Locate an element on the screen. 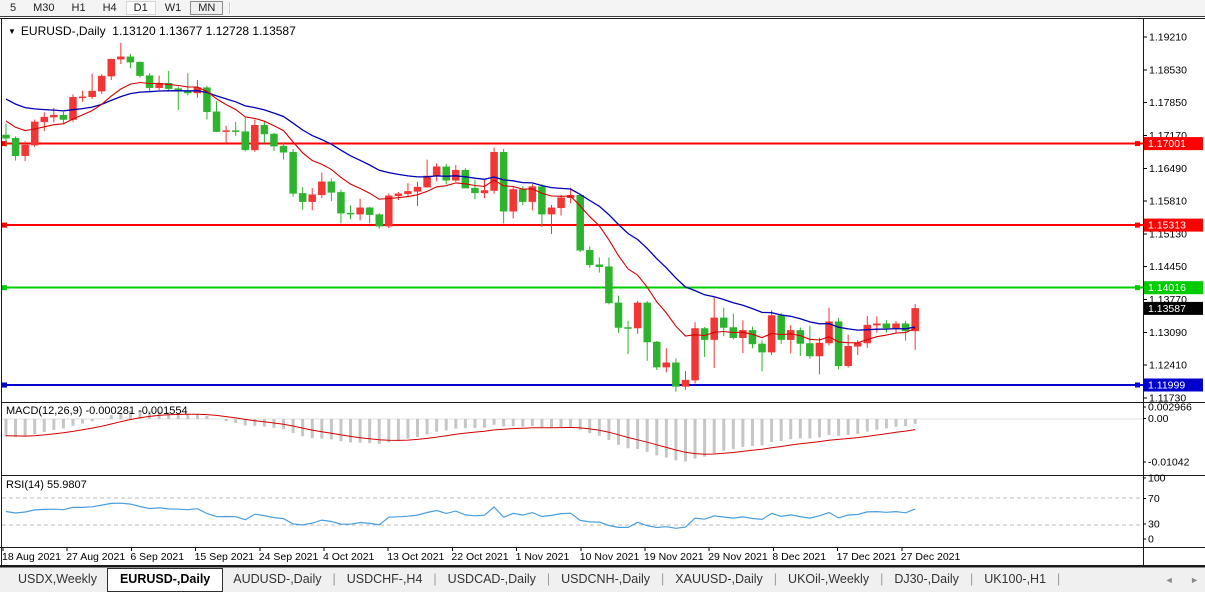 This screenshot has width=1205, height=592. chart-tab-usdcad-daily: USDCAD-,Daily is located at coordinates (491, 579).